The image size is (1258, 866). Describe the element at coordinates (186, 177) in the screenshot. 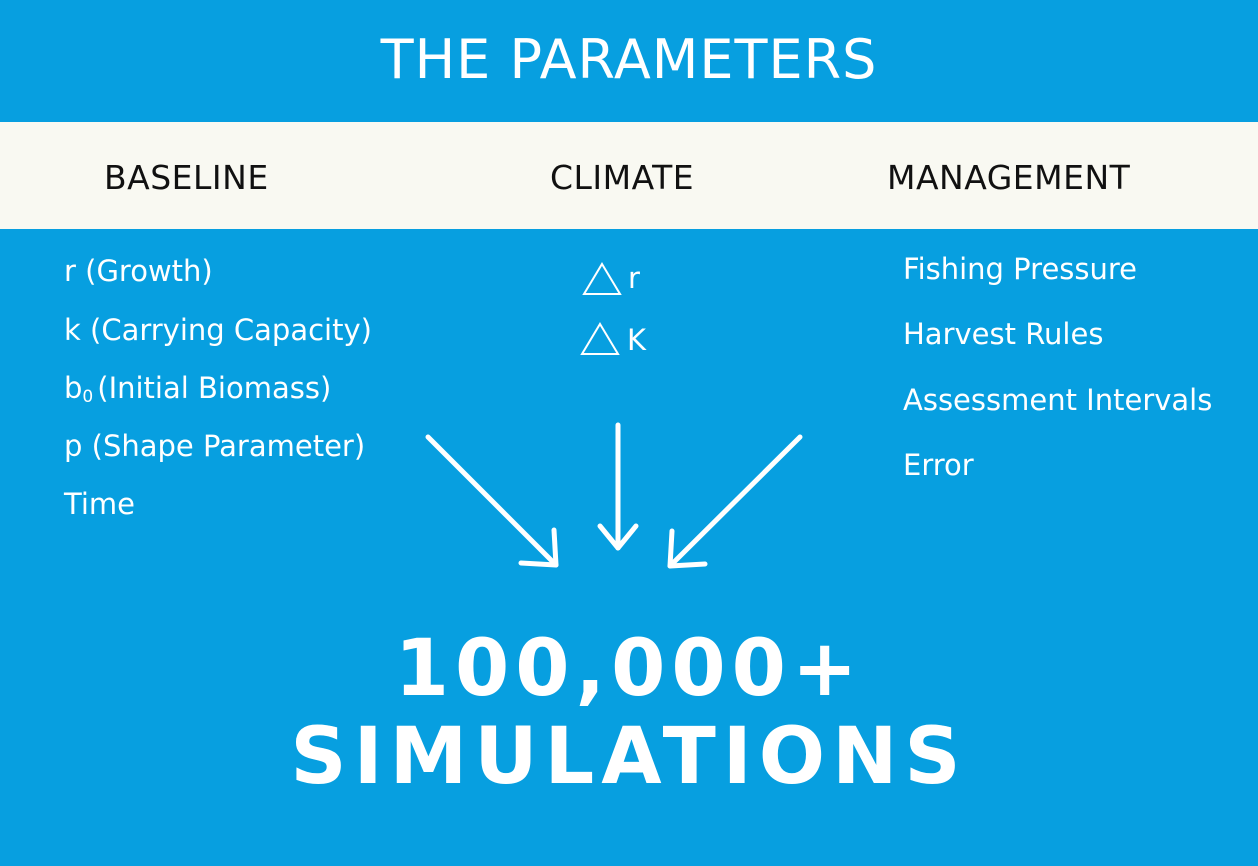

I see `baseline-heading: BASELINE` at that location.